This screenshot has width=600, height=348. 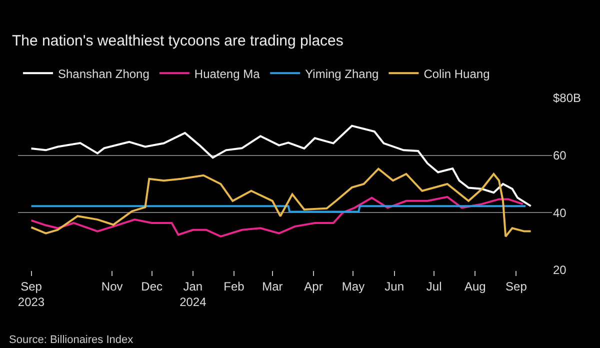 What do you see at coordinates (31, 294) in the screenshot?
I see `x-tick-label: Sep 2023` at bounding box center [31, 294].